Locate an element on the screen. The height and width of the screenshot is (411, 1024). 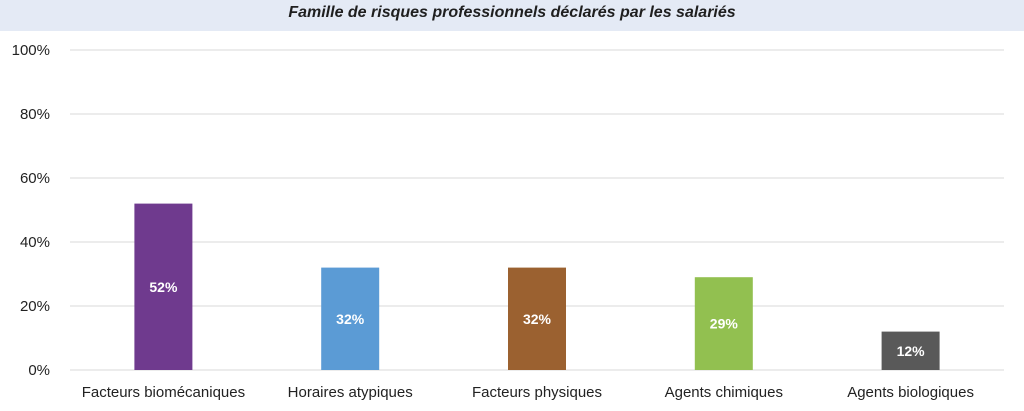
category-label: Agents chimiques is located at coordinates (724, 392).